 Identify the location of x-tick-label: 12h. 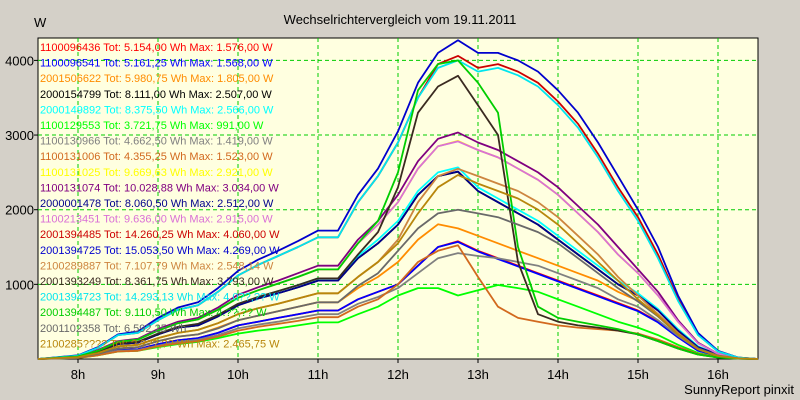
(398, 374).